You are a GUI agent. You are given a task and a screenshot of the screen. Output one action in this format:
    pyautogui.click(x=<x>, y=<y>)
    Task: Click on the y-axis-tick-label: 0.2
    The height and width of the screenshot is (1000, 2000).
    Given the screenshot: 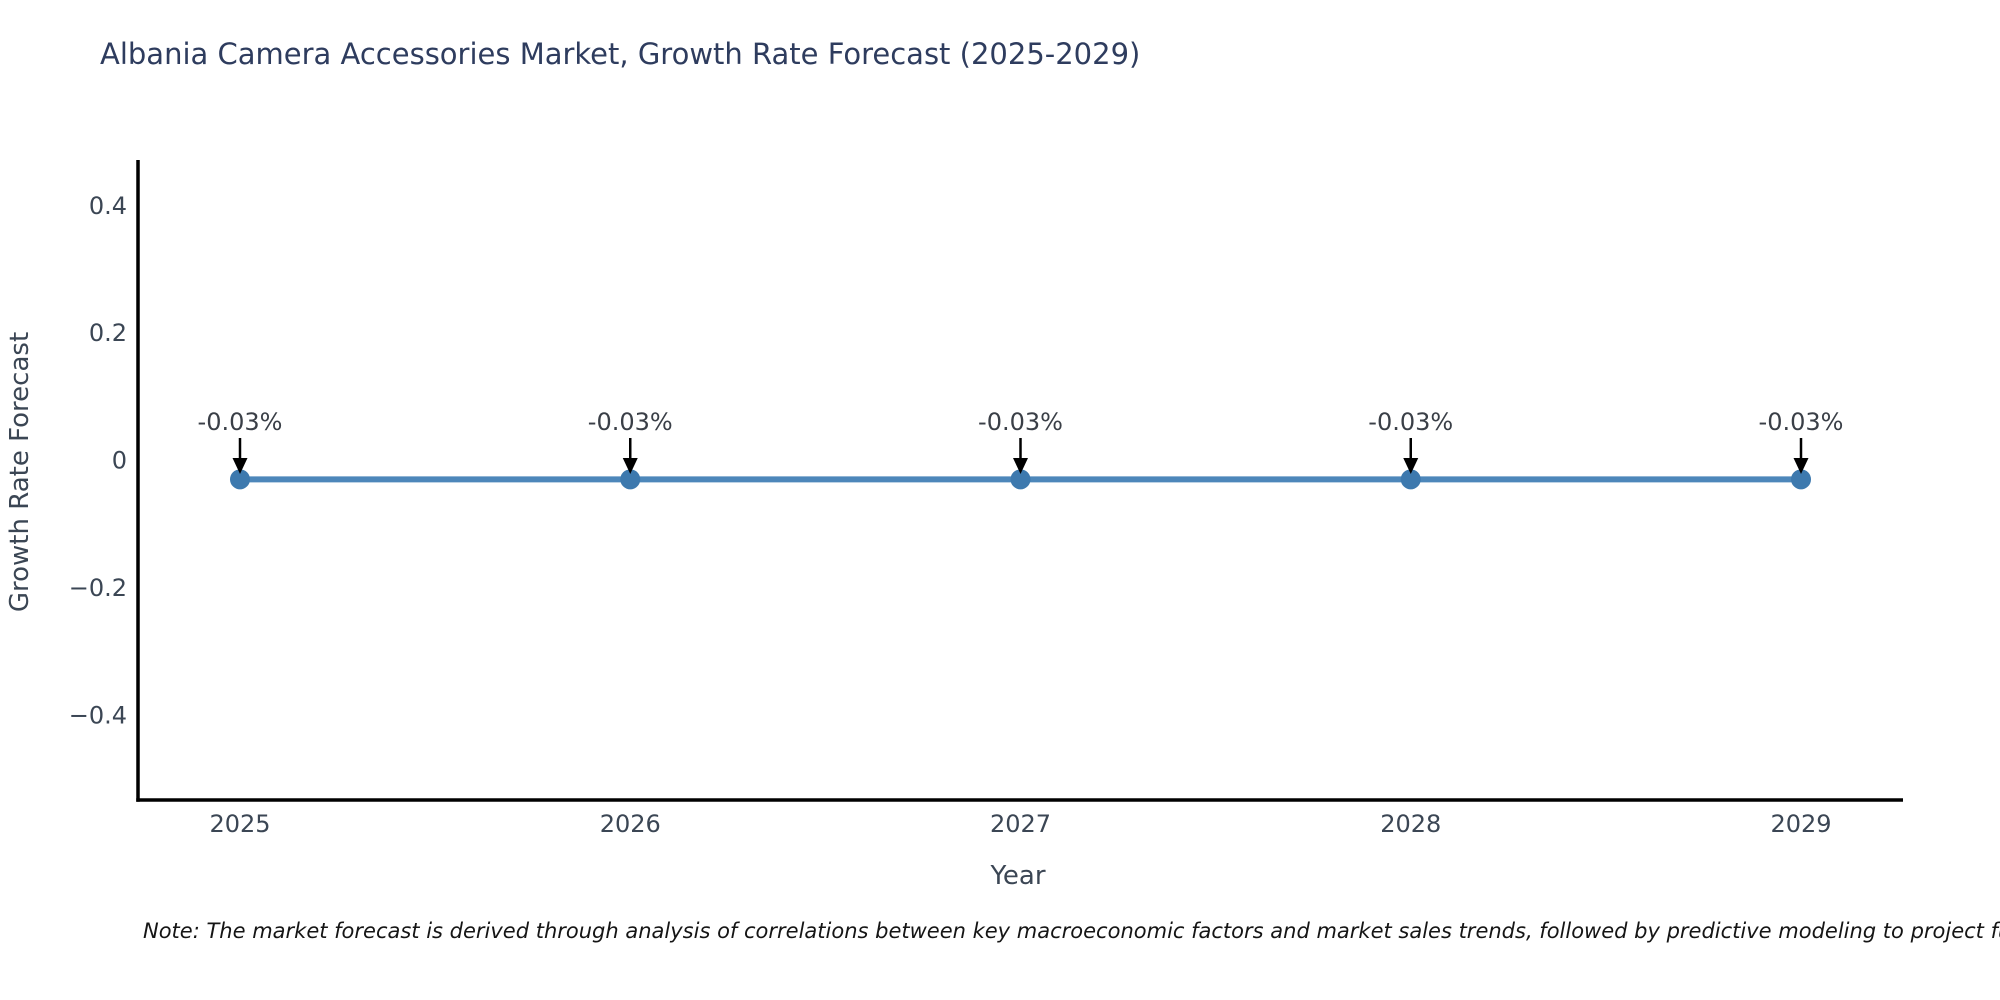 What is the action you would take?
    pyautogui.click(x=108, y=333)
    